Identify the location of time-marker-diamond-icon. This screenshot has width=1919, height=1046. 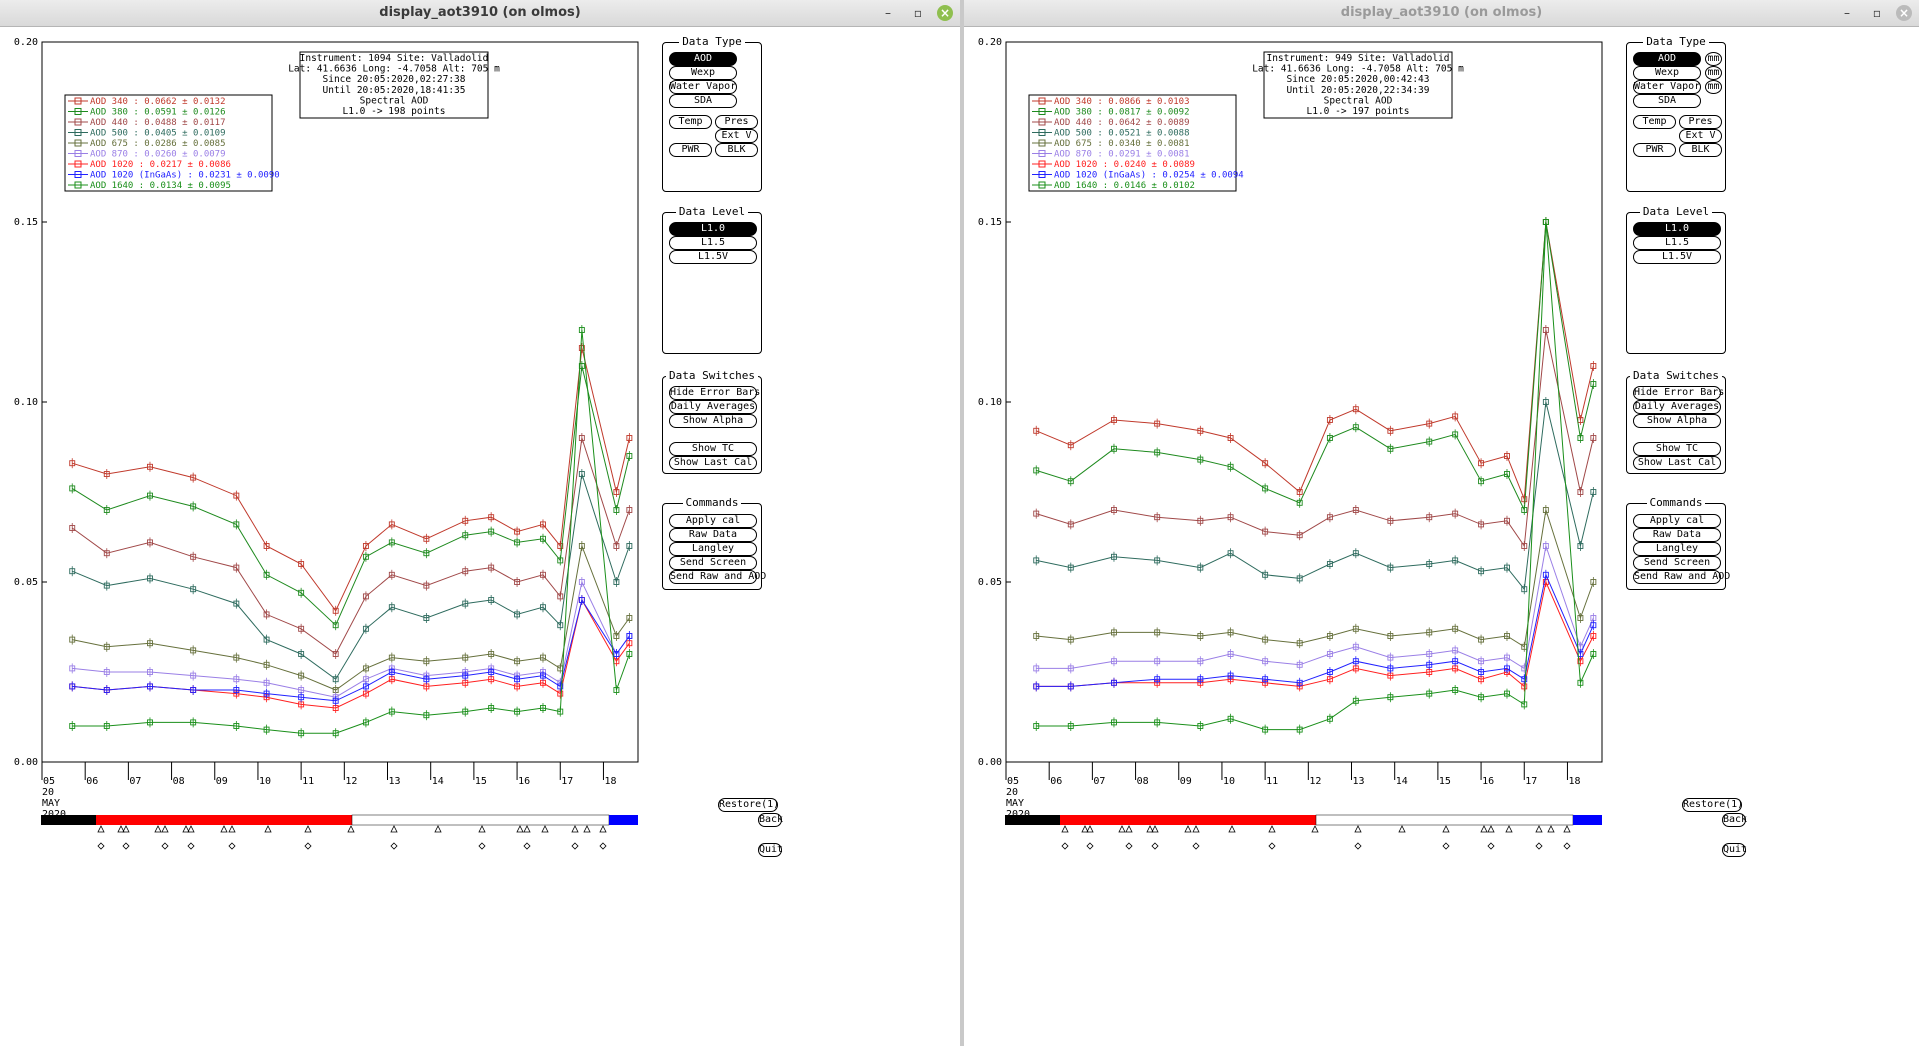
(1491, 846).